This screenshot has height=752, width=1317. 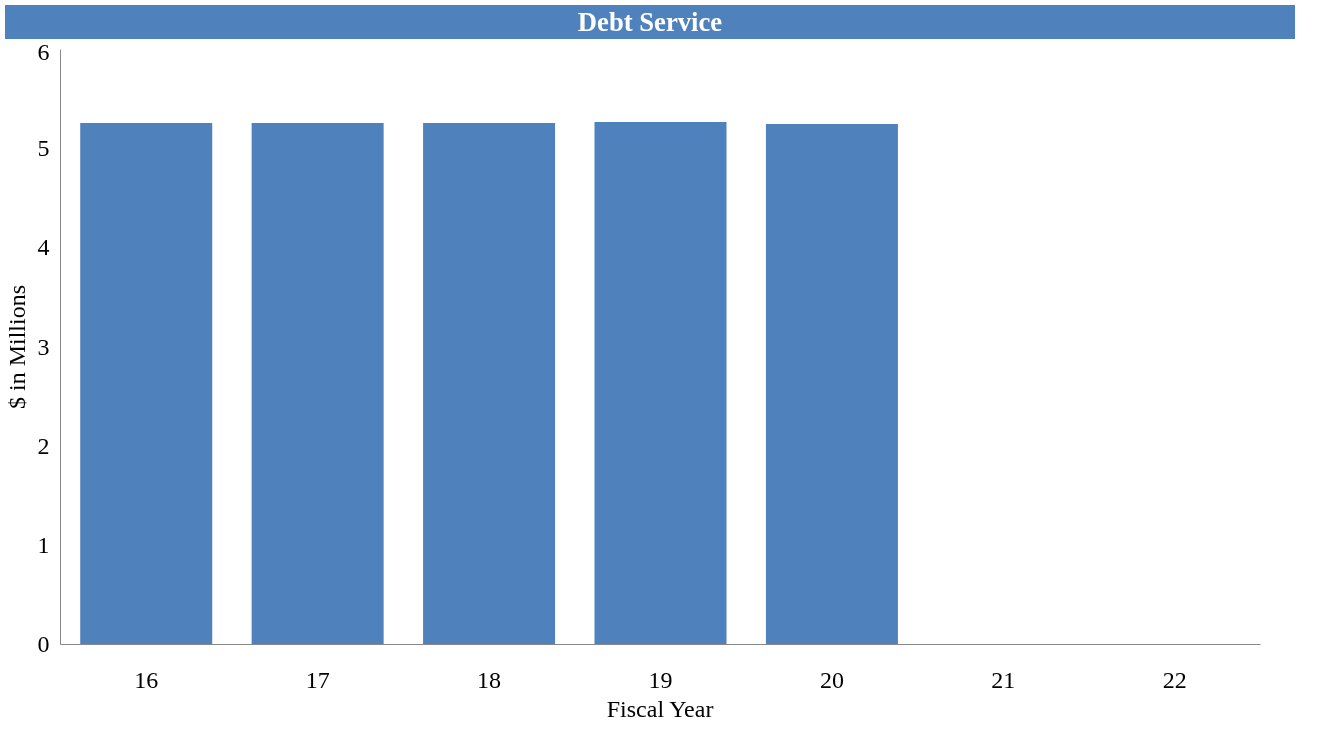 What do you see at coordinates (16, 347) in the screenshot?
I see `y-axis-title: $ in Millions` at bounding box center [16, 347].